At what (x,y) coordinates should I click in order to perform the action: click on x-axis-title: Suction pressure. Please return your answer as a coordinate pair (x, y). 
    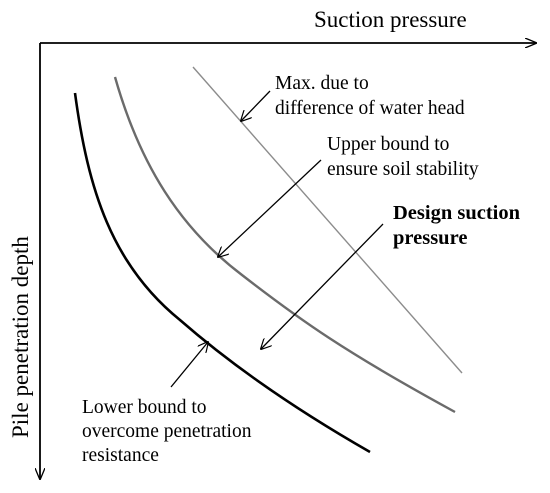
    Looking at the image, I should click on (390, 19).